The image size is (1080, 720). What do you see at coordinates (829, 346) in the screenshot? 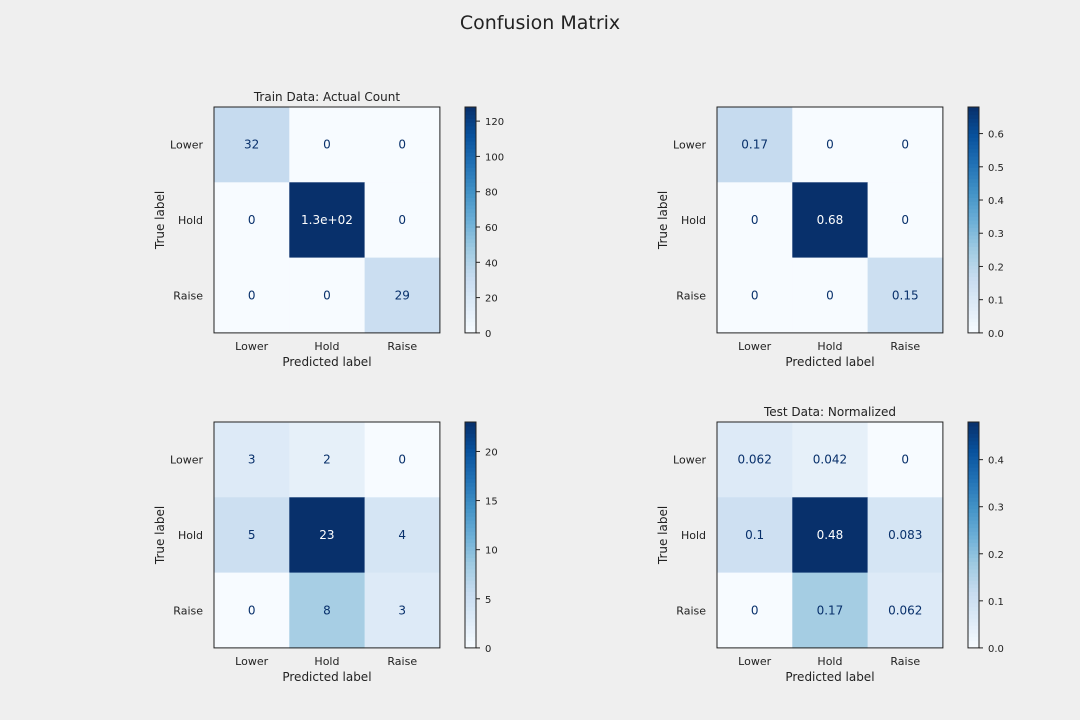
I see `x-tick-label: Hold` at bounding box center [829, 346].